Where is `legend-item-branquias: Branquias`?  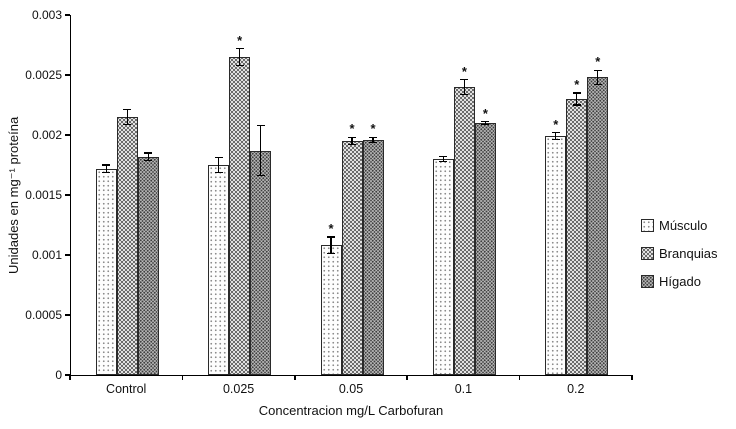
legend-item-branquias: Branquias is located at coordinates (679, 253).